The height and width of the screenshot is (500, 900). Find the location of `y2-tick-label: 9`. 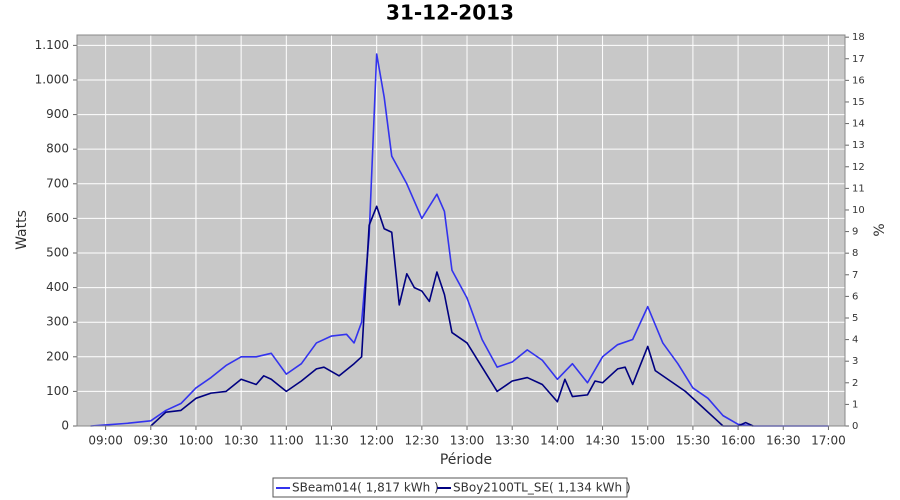

y2-tick-label: 9 is located at coordinates (855, 232).